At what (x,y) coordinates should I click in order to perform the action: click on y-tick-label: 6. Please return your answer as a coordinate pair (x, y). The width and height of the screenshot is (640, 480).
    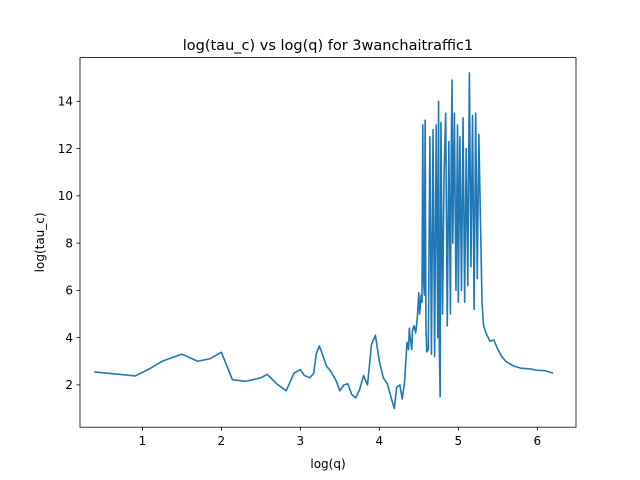
    Looking at the image, I should click on (69, 291).